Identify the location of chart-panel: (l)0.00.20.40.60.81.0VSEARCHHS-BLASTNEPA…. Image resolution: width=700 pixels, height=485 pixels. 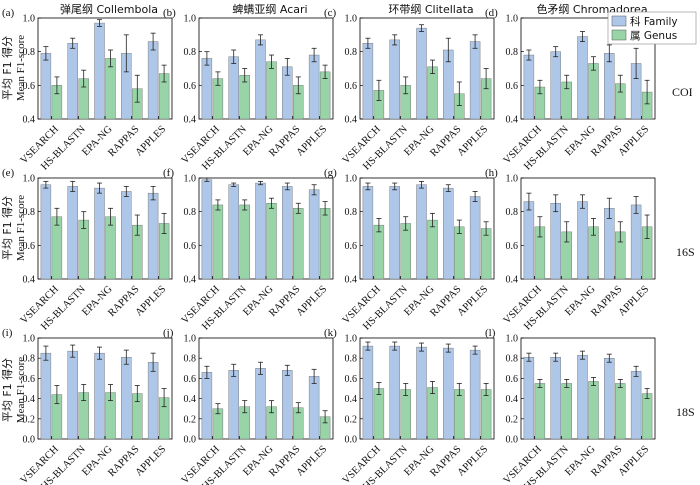
(570, 406).